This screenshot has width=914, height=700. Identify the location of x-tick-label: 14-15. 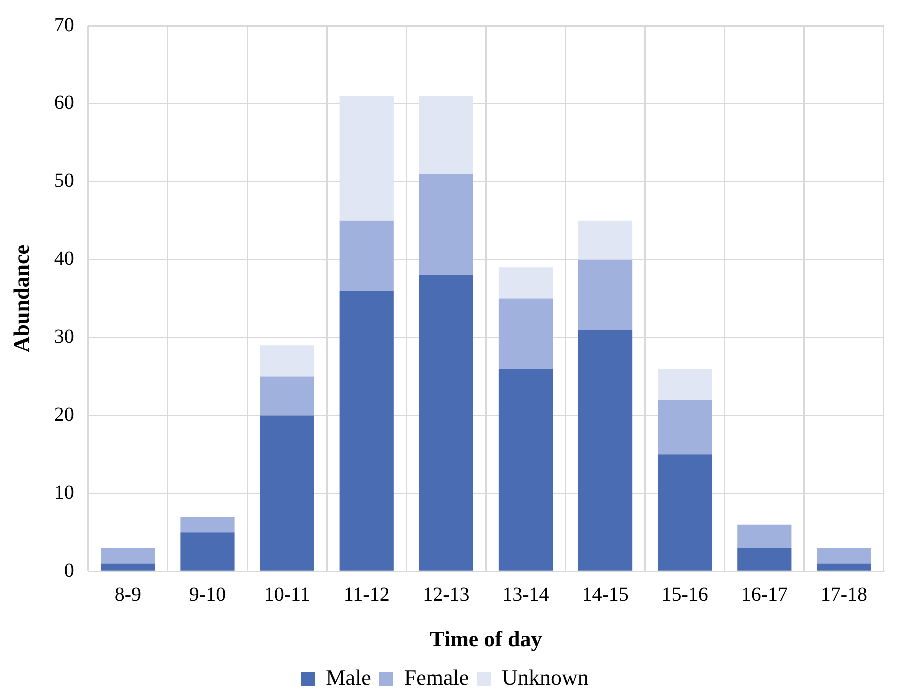
(605, 595).